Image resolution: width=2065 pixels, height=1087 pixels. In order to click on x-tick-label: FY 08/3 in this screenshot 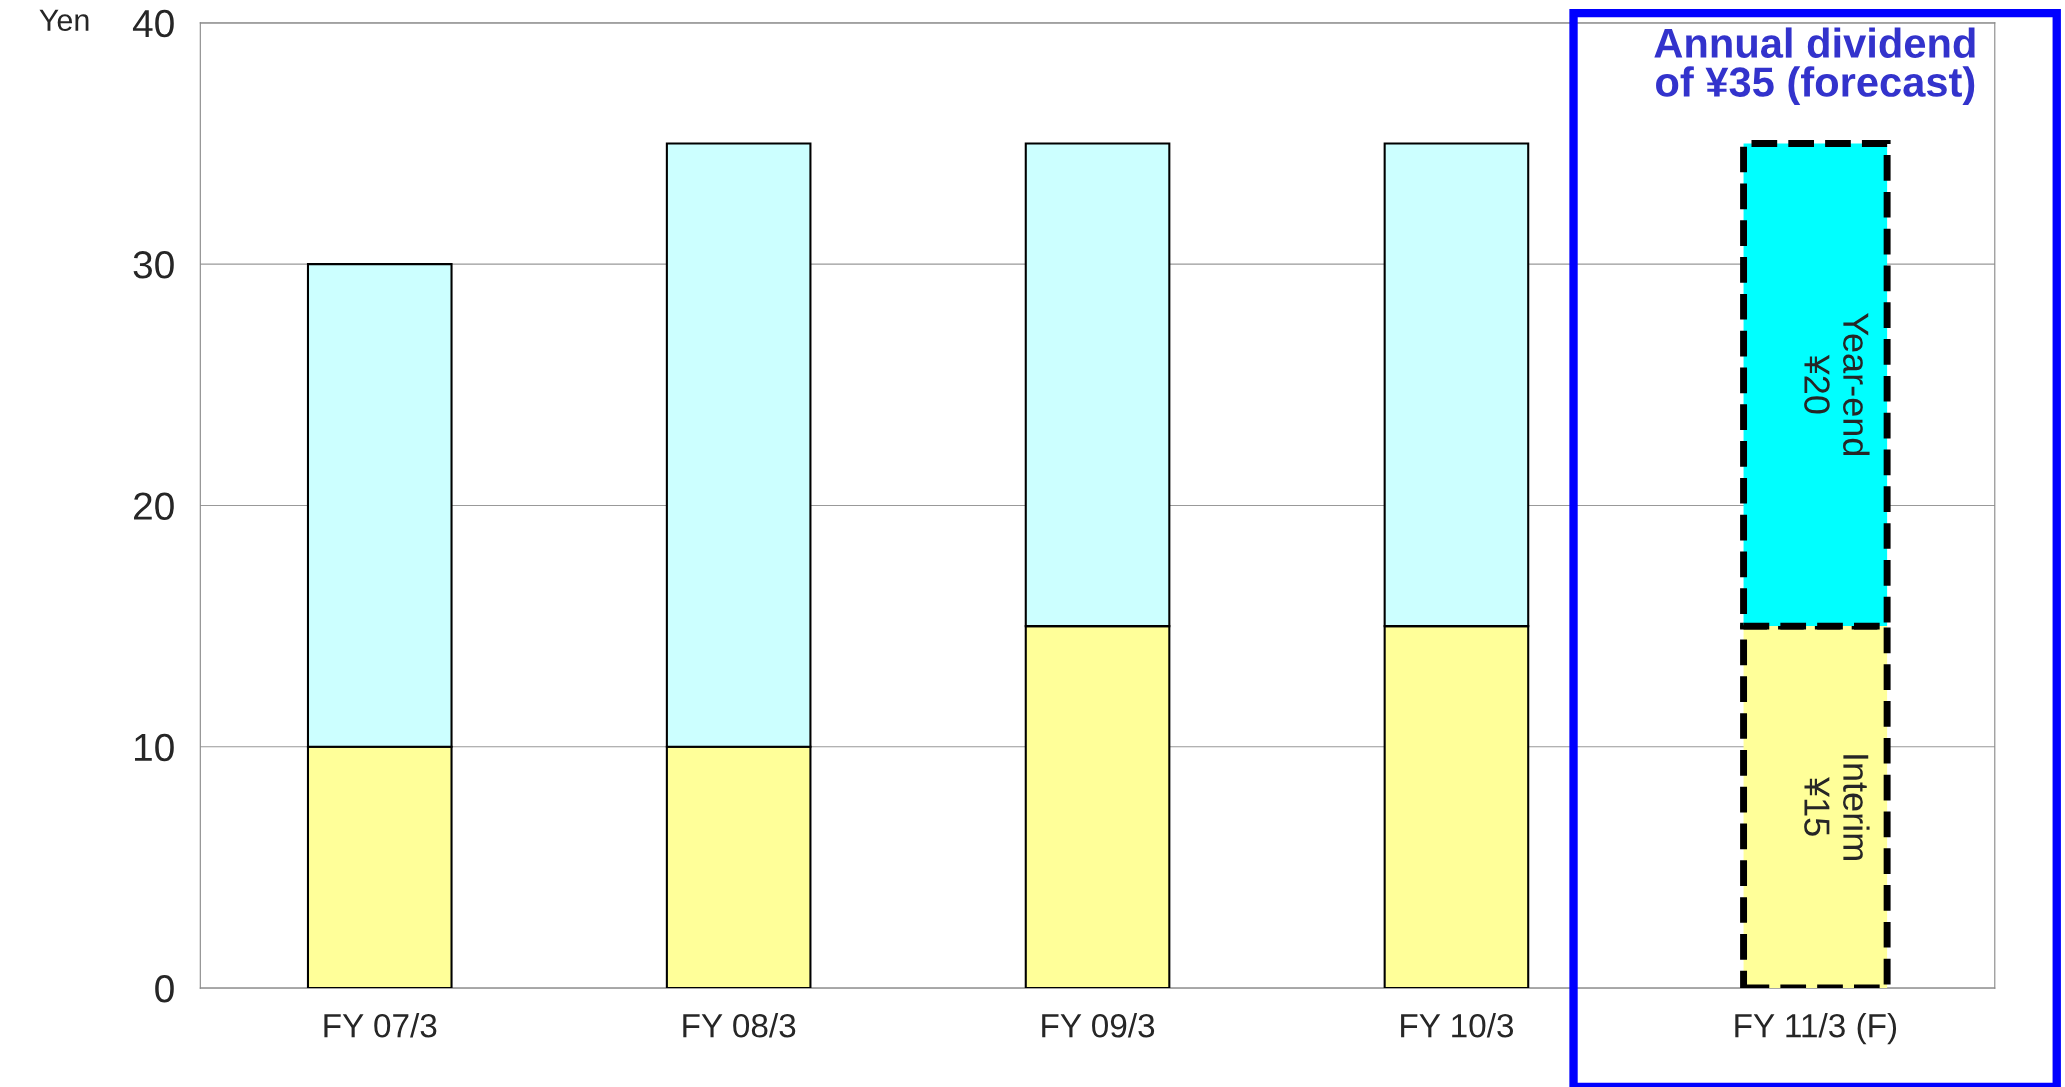, I will do `click(739, 1025)`.